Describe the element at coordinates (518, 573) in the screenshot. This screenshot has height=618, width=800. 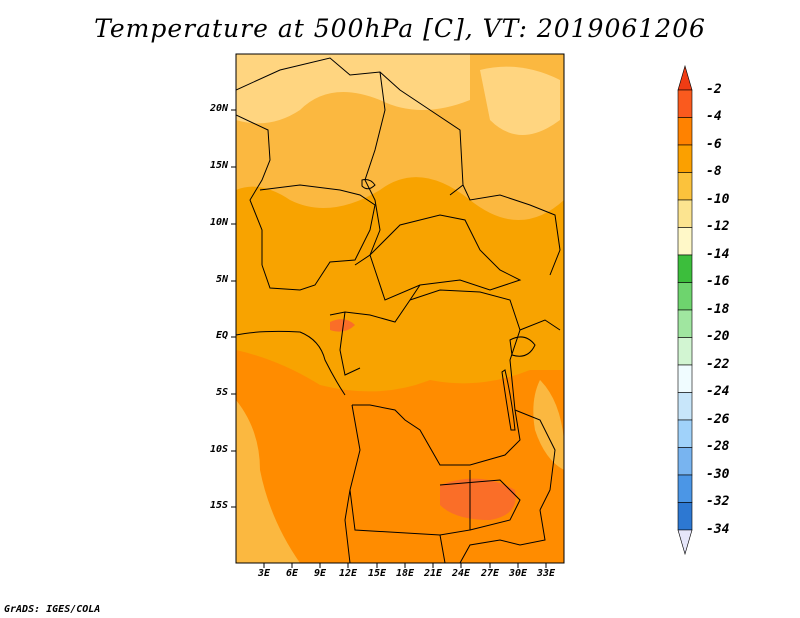
I see `lon-label-30e: 30E` at that location.